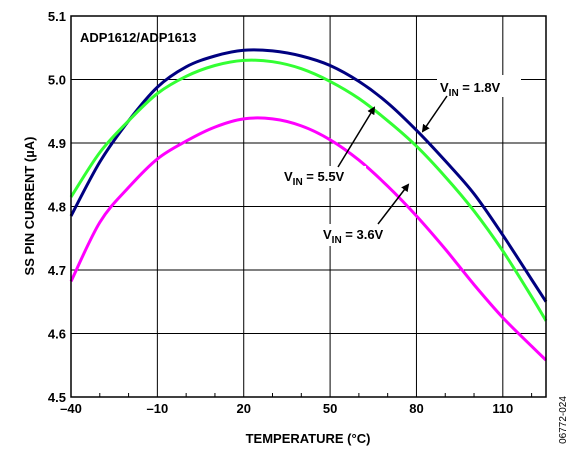  What do you see at coordinates (444, 87) in the screenshot?
I see `series-label-1v8-main: V` at bounding box center [444, 87].